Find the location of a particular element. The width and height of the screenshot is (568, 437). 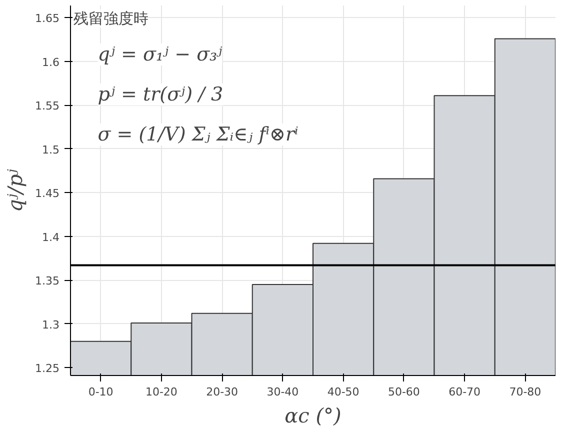

x-tick-label: 70-80 is located at coordinates (525, 392).